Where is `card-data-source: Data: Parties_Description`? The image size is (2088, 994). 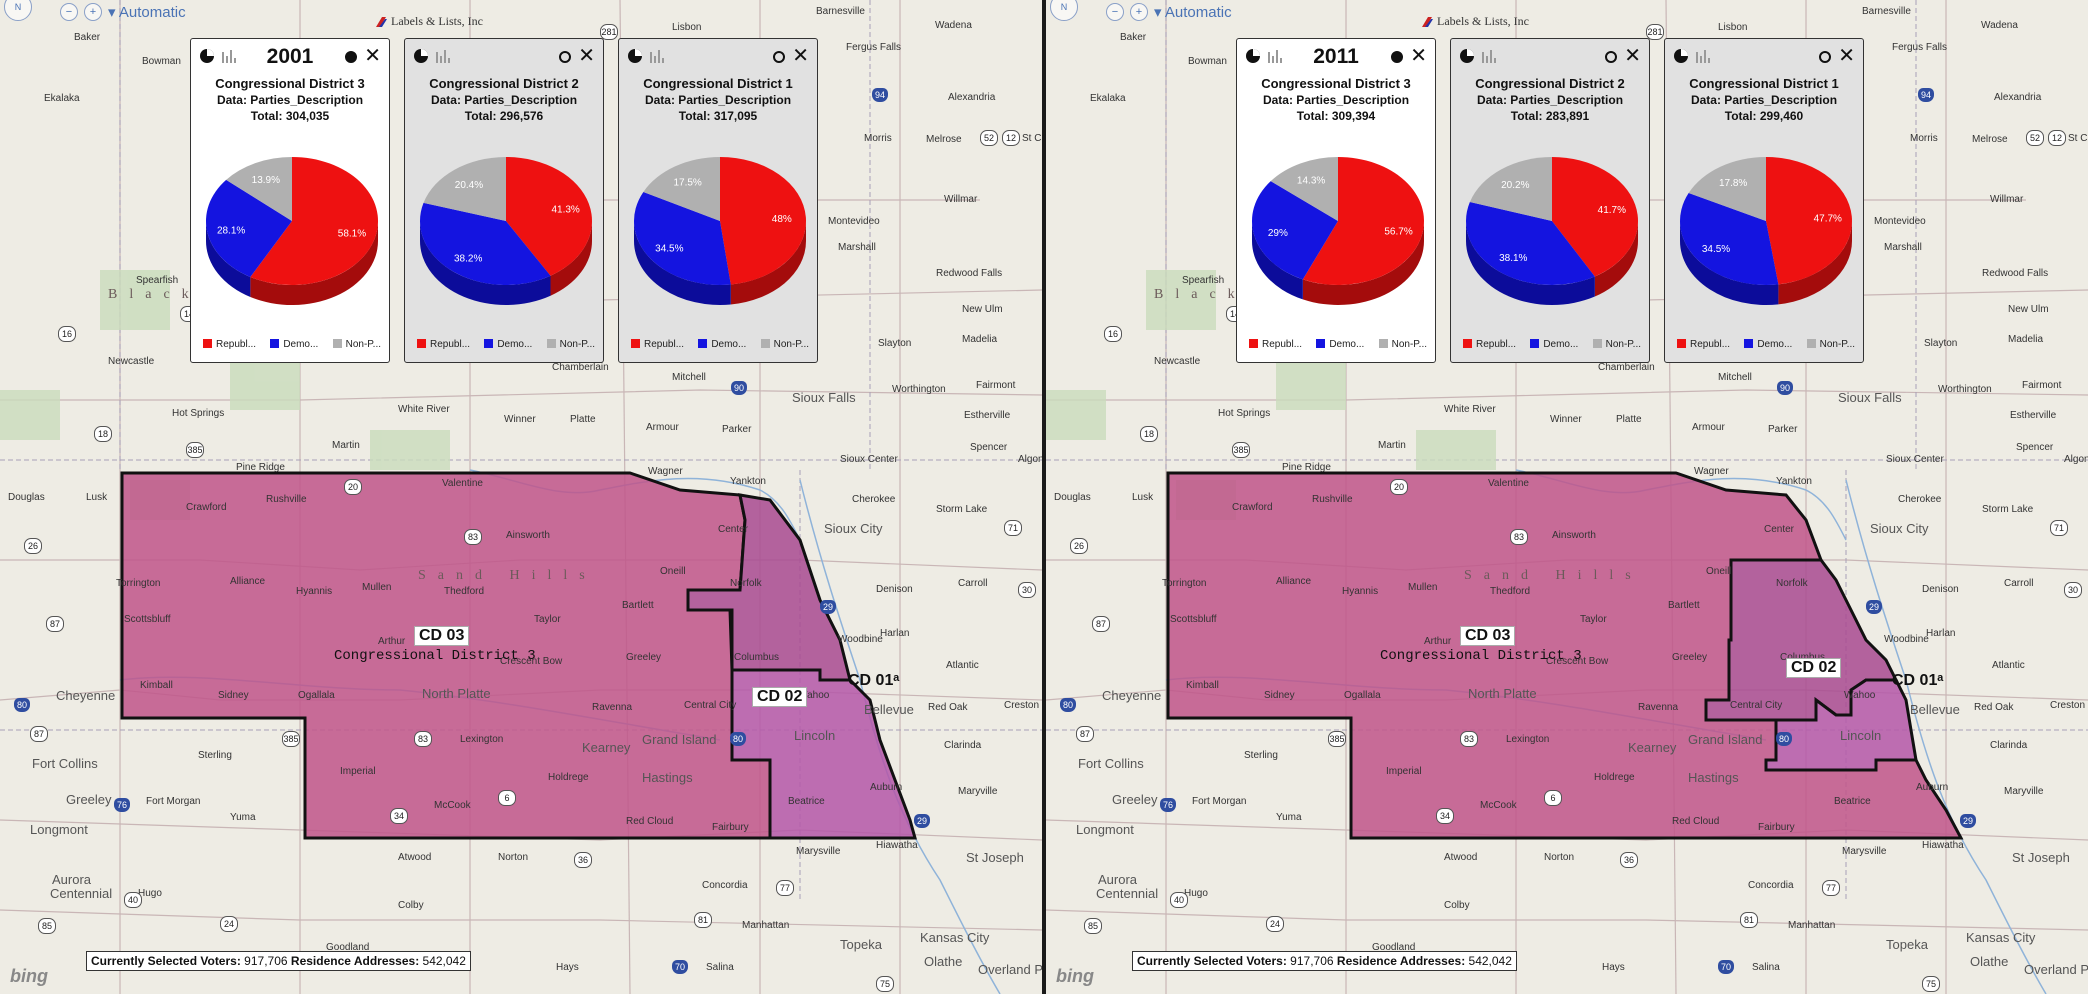
card-data-source: Data: Parties_Description is located at coordinates (1336, 100).